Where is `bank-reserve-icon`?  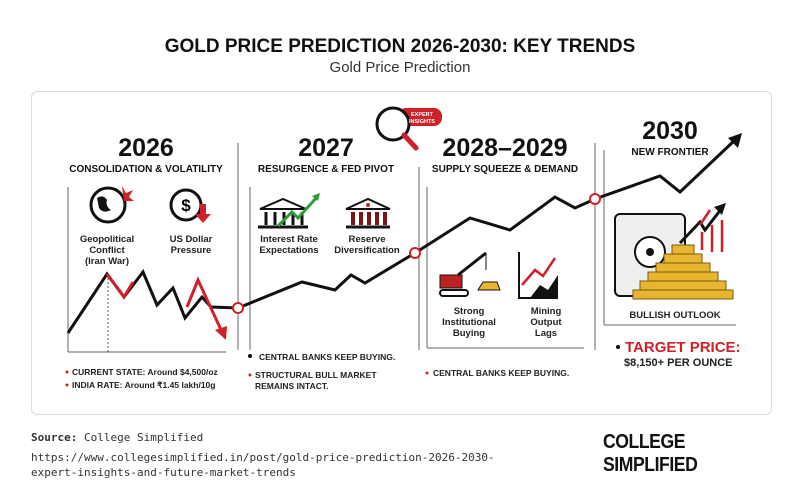 bank-reserve-icon is located at coordinates (368, 213).